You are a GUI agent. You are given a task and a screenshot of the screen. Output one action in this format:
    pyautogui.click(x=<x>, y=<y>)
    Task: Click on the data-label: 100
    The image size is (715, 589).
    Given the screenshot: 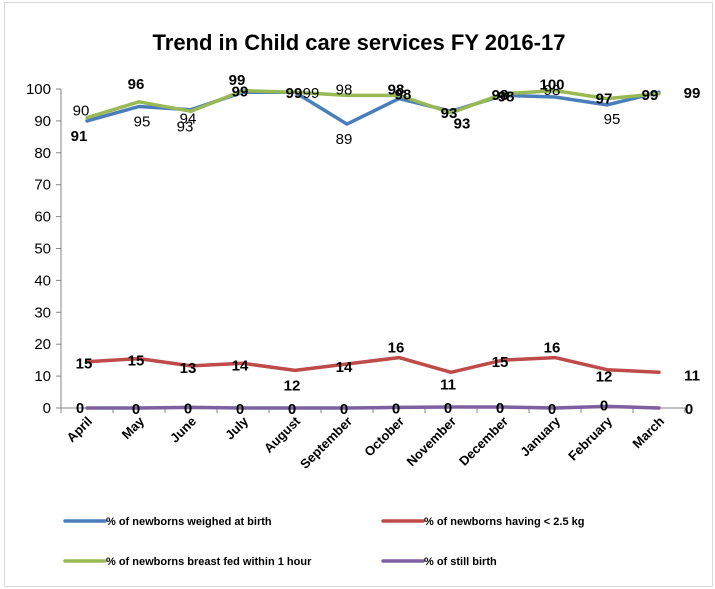 What is the action you would take?
    pyautogui.click(x=551, y=85)
    